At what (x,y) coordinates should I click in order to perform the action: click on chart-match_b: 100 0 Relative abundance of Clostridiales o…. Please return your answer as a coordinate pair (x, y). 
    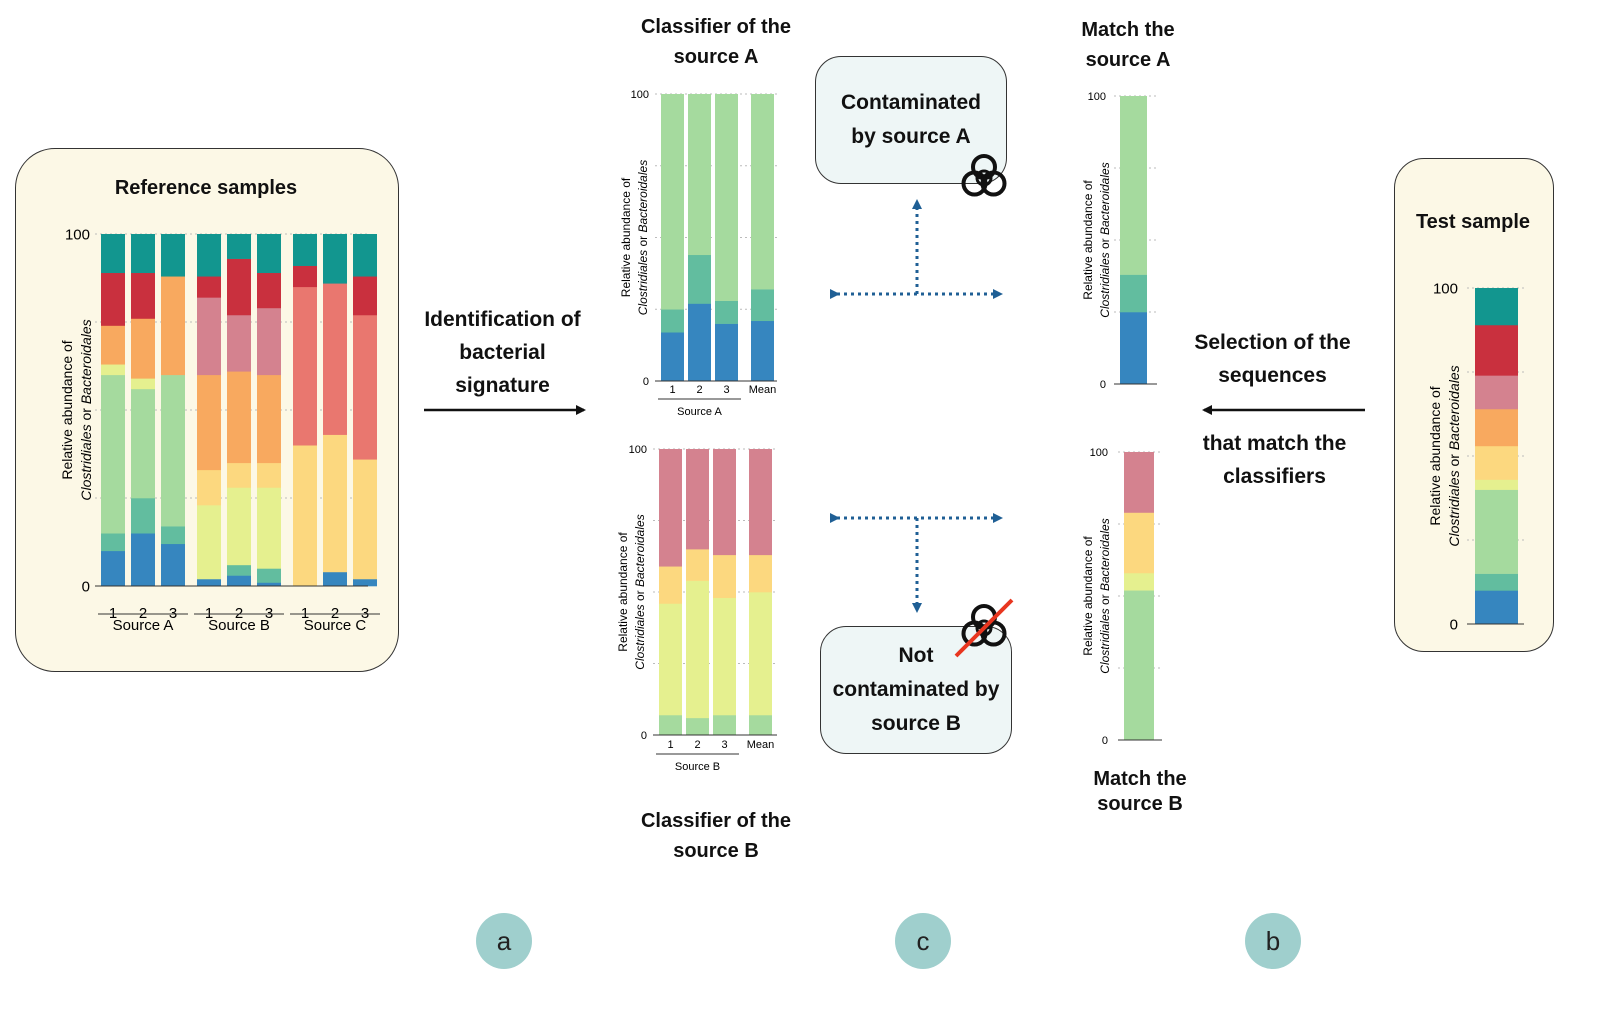
    Looking at the image, I should click on (1121, 597).